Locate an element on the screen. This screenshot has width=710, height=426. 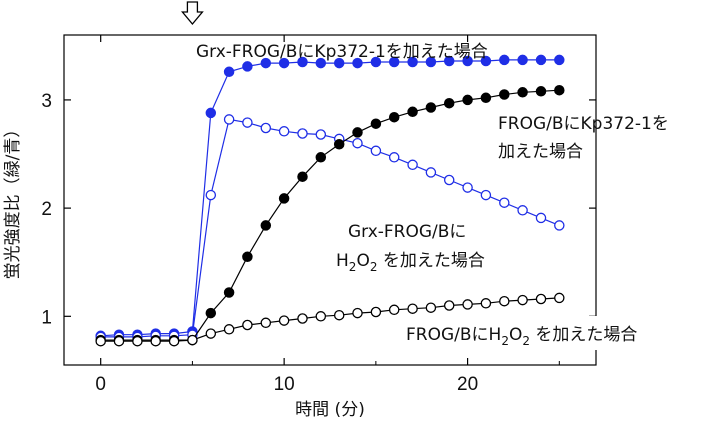
grx-h2o2-h: H is located at coordinates (342, 261).